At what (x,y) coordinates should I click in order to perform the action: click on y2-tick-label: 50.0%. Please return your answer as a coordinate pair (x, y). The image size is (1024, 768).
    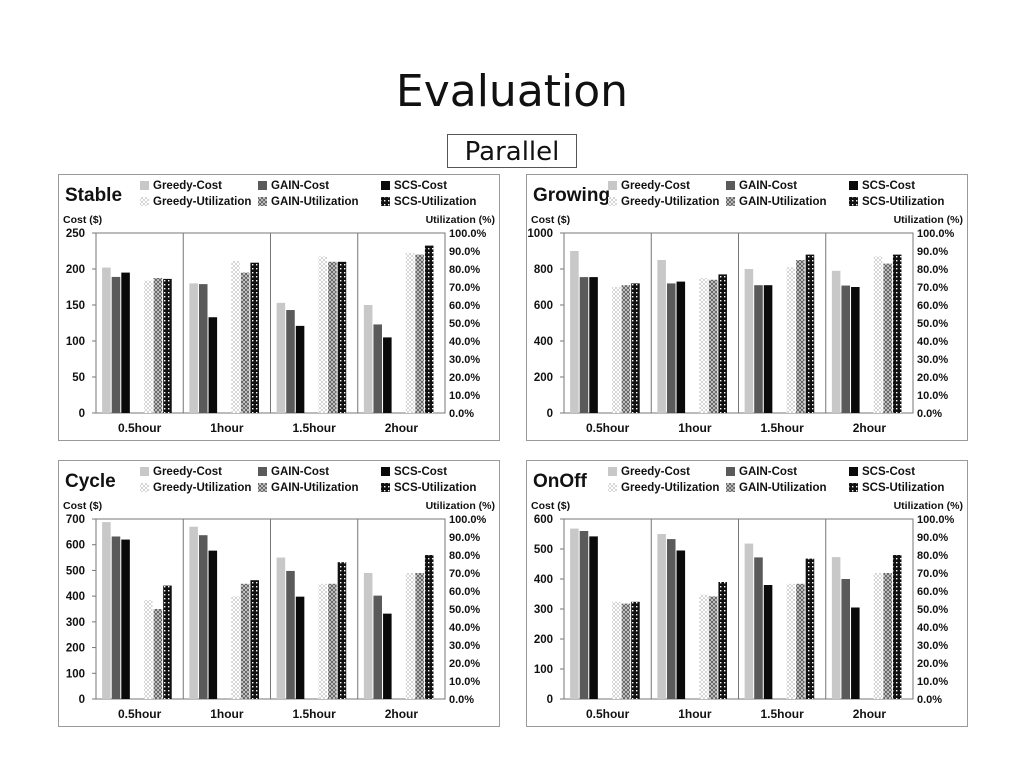
    Looking at the image, I should click on (464, 324).